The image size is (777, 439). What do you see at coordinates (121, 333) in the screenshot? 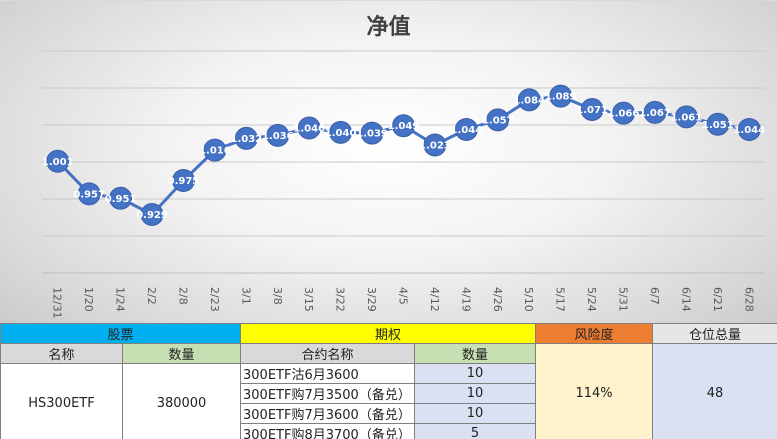
I see `stock-header: 股票` at bounding box center [121, 333].